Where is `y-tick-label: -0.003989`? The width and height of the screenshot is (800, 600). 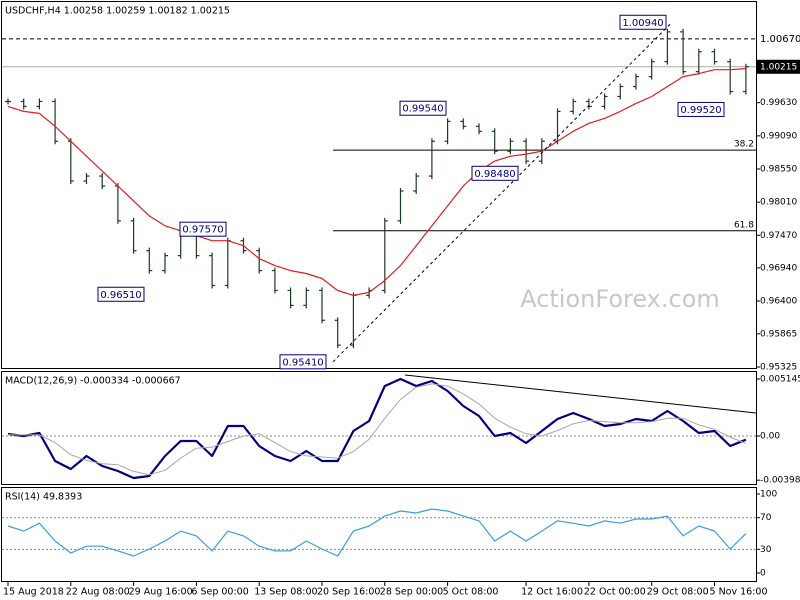 y-tick-label: -0.003989 is located at coordinates (780, 481).